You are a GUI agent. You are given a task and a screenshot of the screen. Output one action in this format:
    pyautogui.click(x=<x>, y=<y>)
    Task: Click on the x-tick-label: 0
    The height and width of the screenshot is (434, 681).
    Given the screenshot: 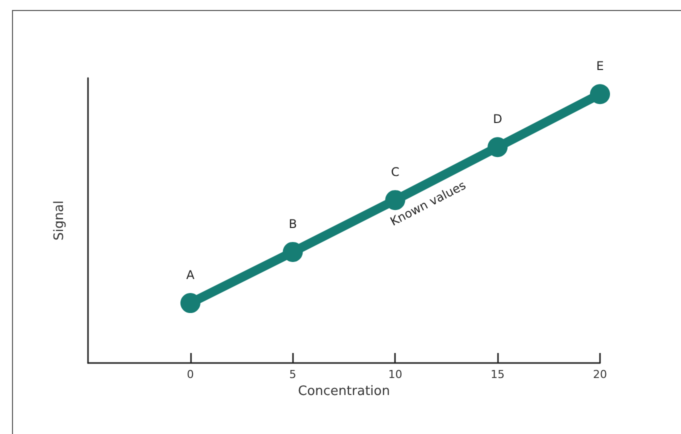 What is the action you would take?
    pyautogui.click(x=190, y=374)
    